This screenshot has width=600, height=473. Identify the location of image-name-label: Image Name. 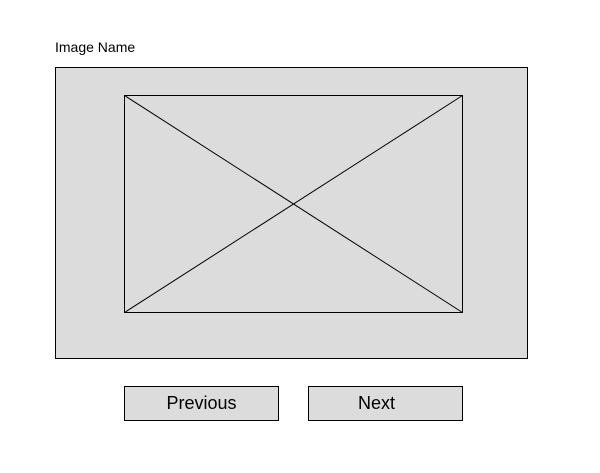
(95, 47).